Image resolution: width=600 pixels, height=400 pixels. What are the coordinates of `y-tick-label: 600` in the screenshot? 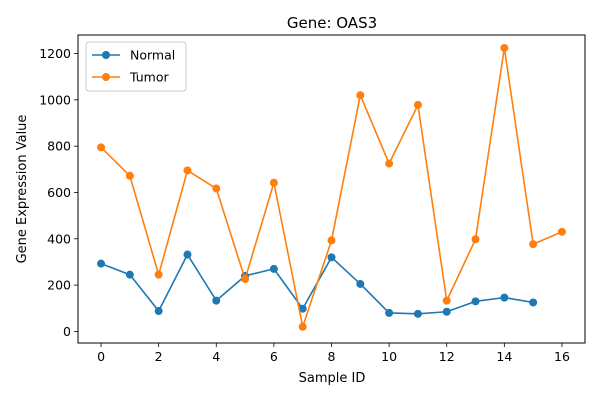 It's located at (59, 192).